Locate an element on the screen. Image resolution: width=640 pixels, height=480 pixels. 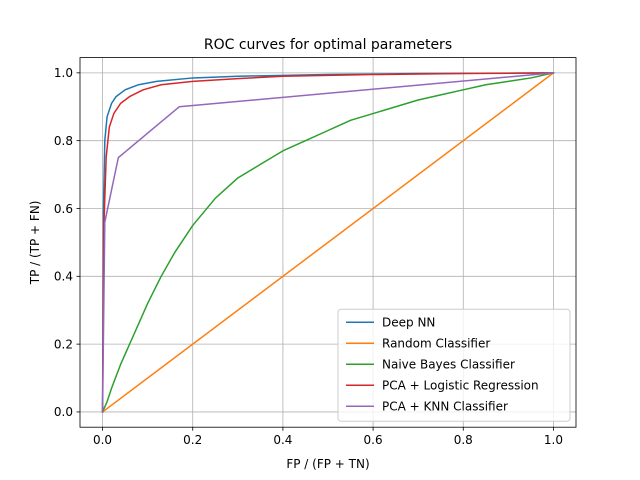
y-tick-label: 1.0 is located at coordinates (63, 73).